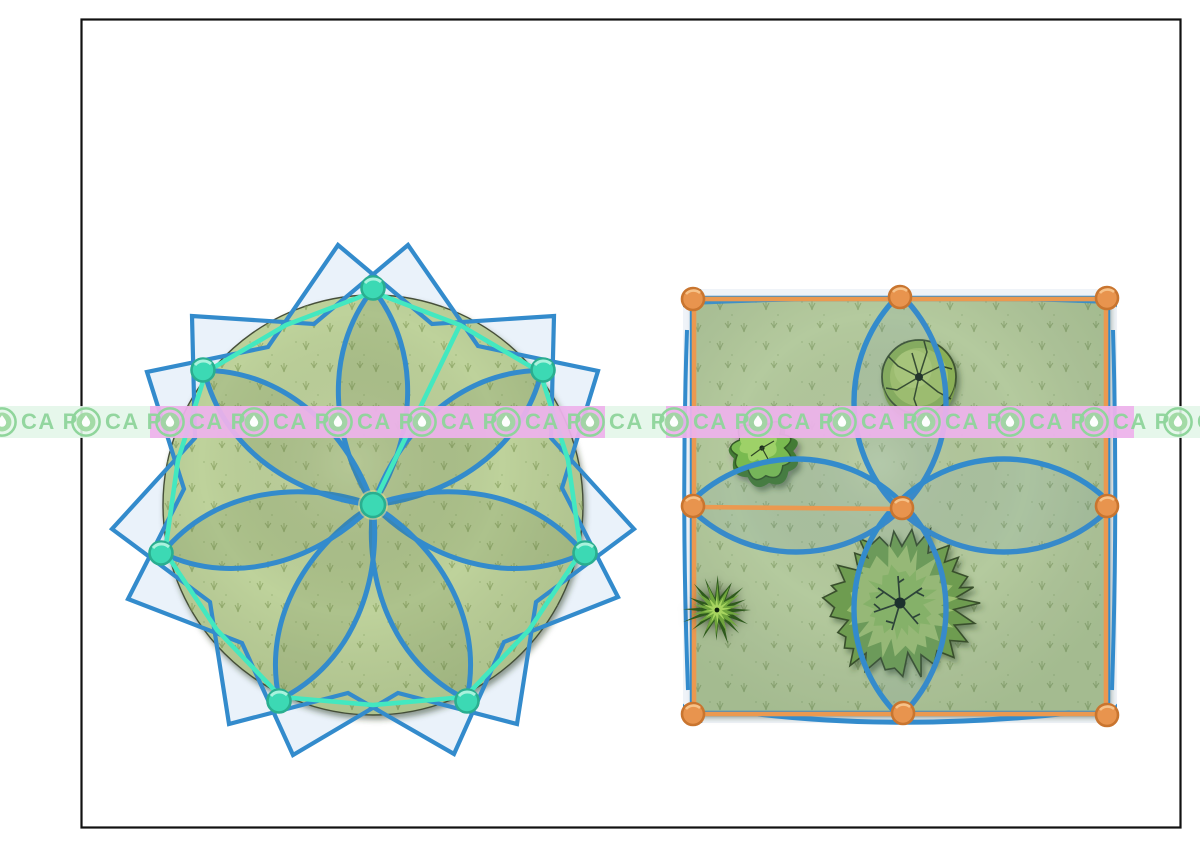 This screenshot has width=1200, height=848. Describe the element at coordinates (1002, 607) in the screenshot. I see `quadrant-circle` at that location.